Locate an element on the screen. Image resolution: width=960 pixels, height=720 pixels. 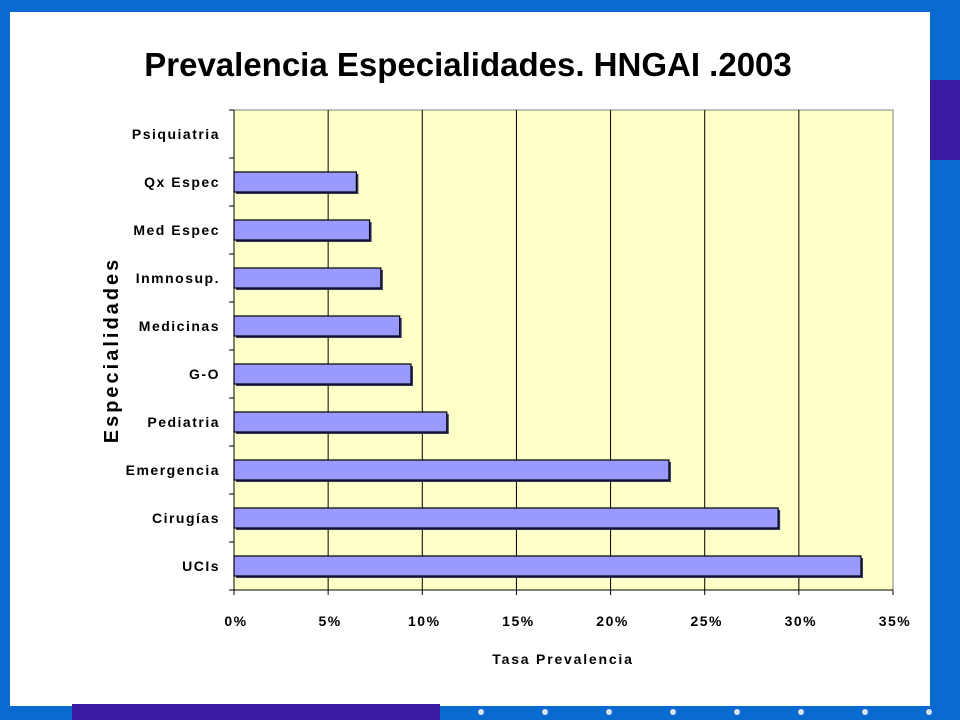
y-axis-title: Especialidades is located at coordinates (112, 350).